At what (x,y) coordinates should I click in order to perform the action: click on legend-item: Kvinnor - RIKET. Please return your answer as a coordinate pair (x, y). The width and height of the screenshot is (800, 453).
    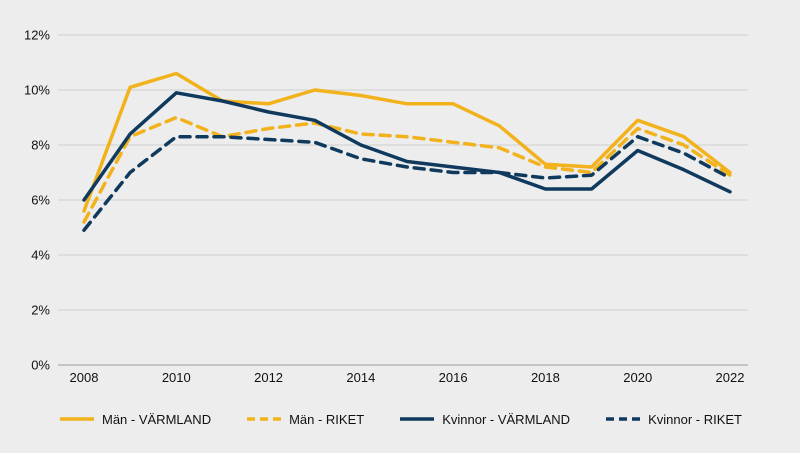
    Looking at the image, I should click on (673, 419).